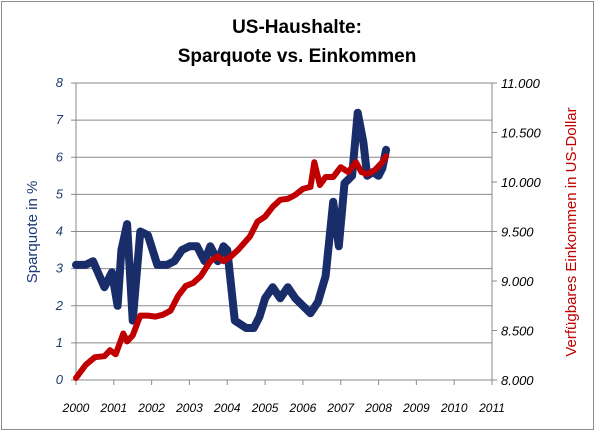  What do you see at coordinates (59, 342) in the screenshot?
I see `y-left-tick-label: 1` at bounding box center [59, 342].